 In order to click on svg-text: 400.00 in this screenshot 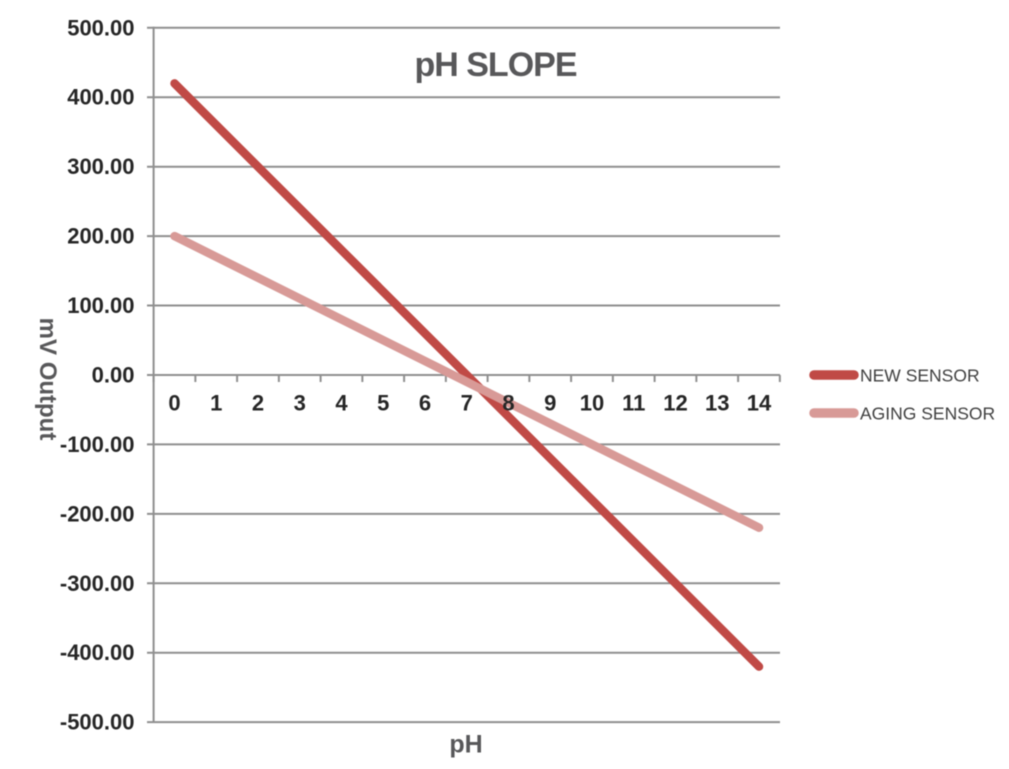, I will do `click(100, 97)`.